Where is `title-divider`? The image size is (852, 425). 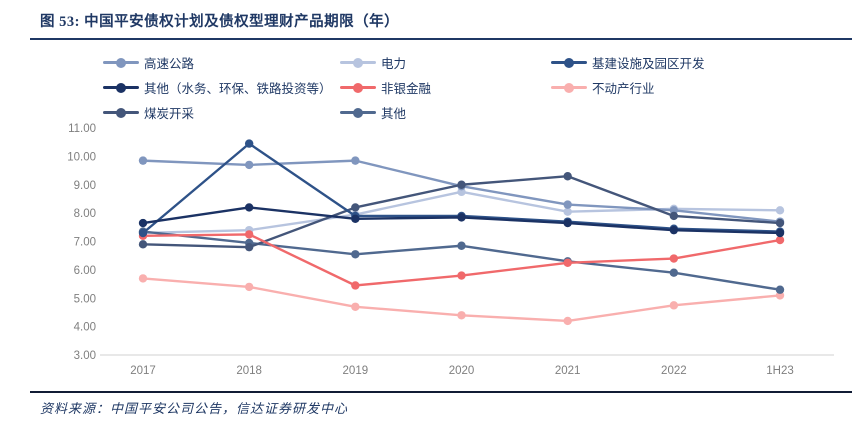
title-divider is located at coordinates (441, 39).